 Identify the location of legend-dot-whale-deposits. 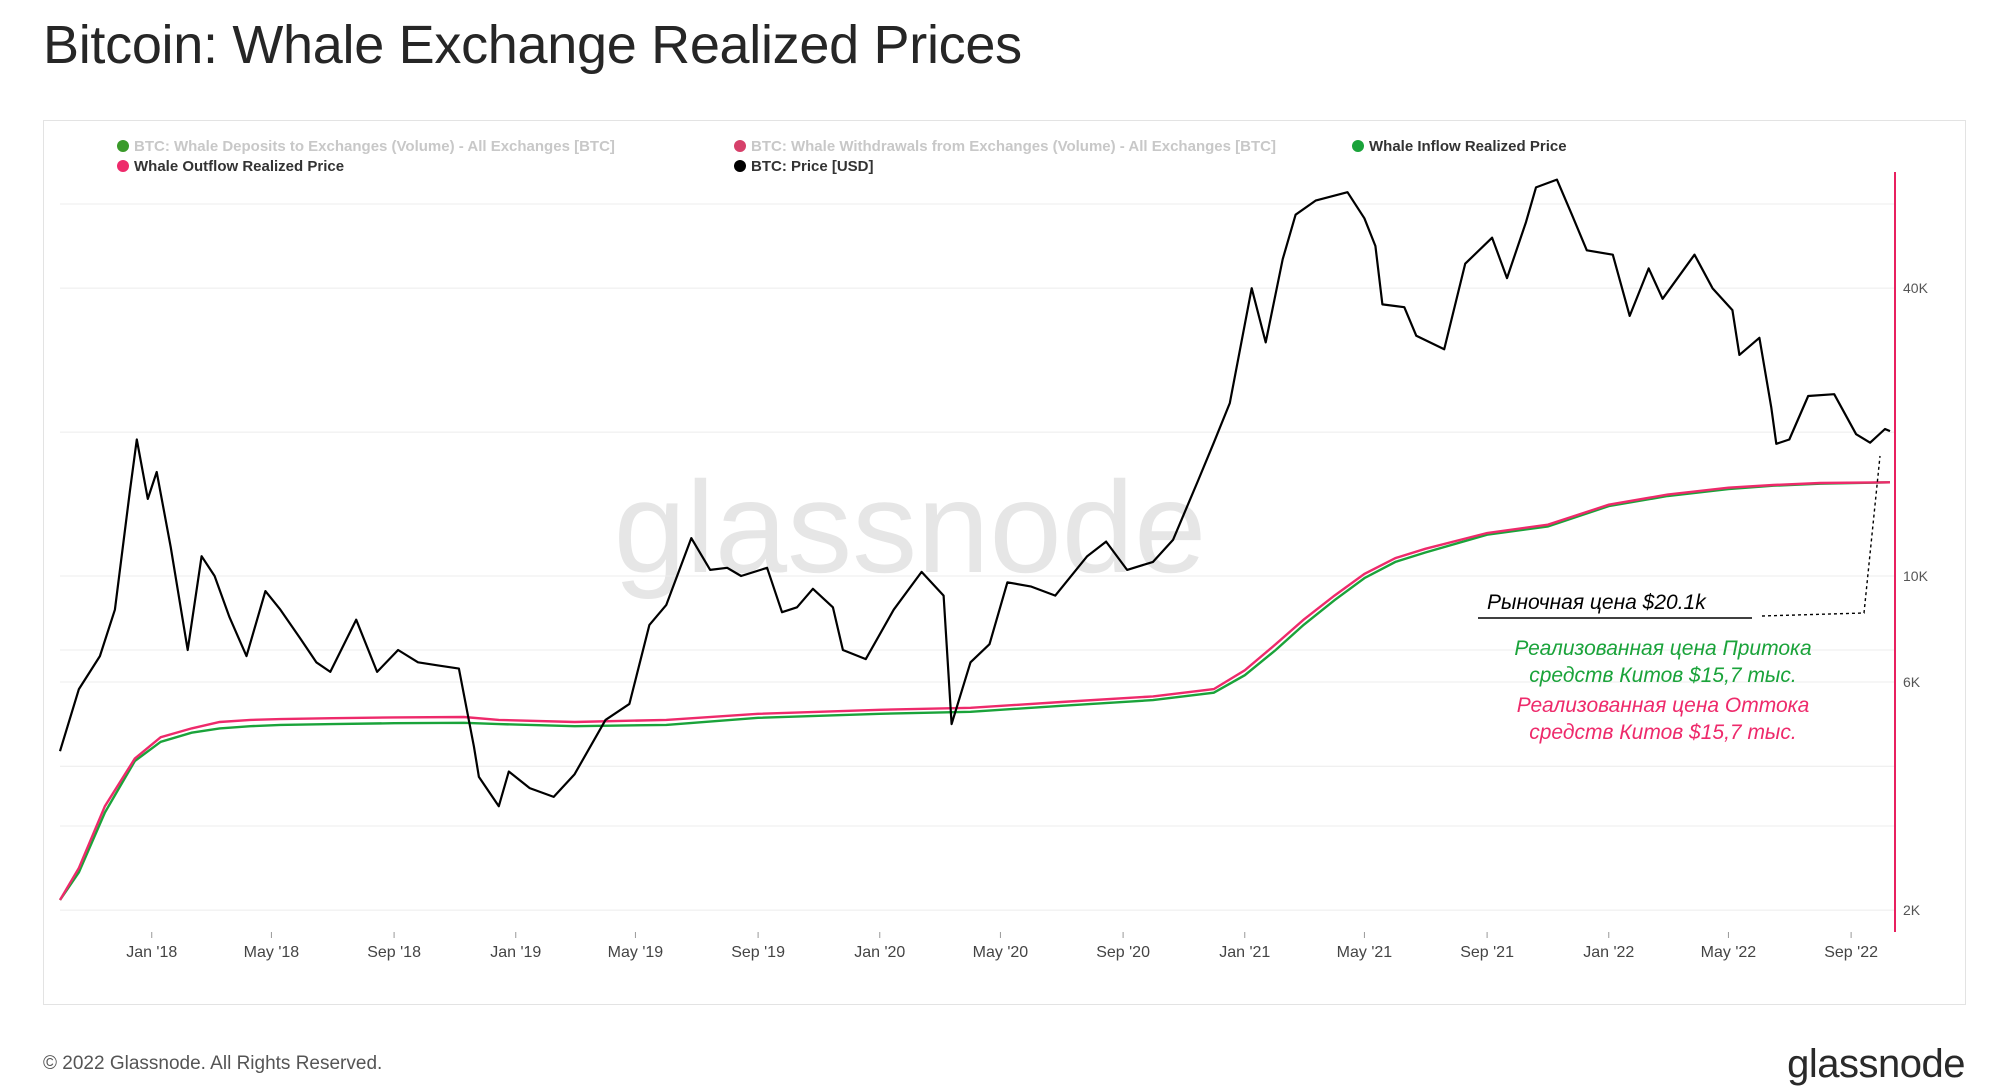
(123, 146).